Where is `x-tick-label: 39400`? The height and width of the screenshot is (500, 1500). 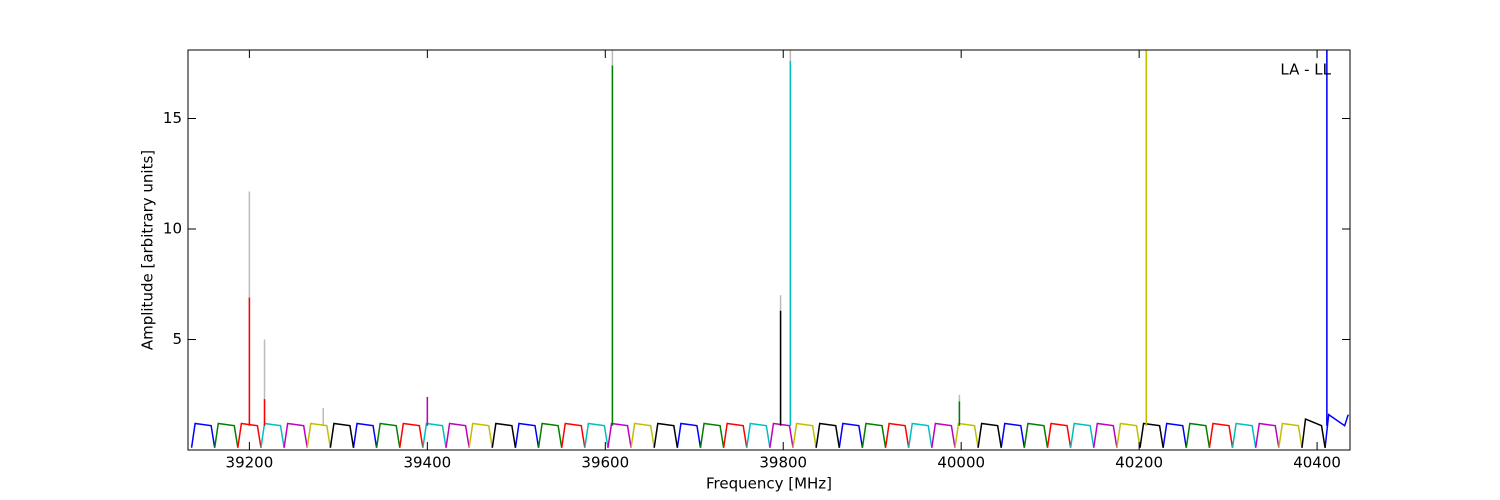 x-tick-label: 39400 is located at coordinates (427, 463).